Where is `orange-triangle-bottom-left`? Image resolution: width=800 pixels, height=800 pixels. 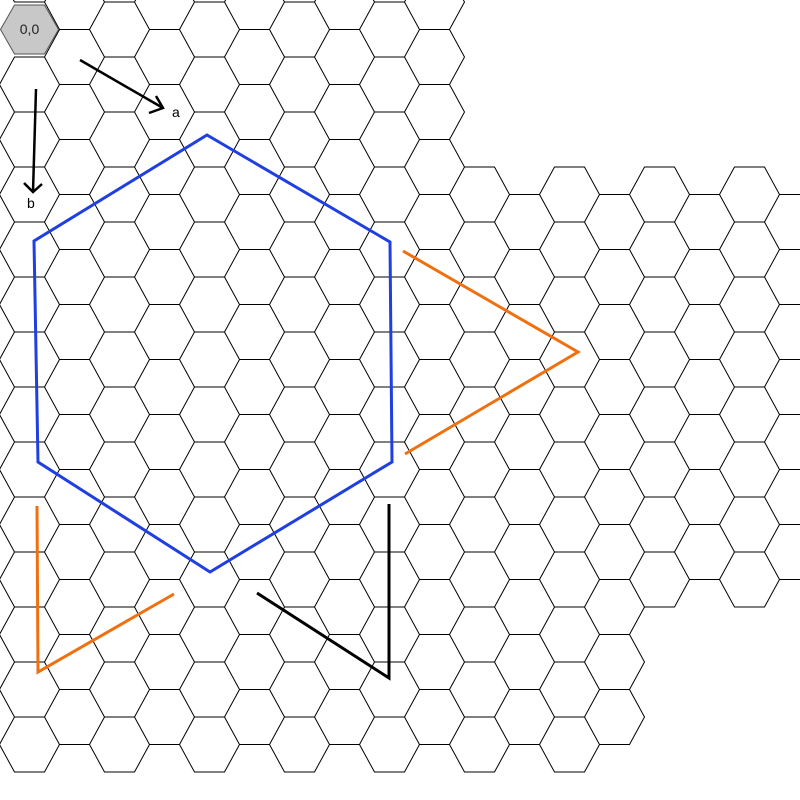
orange-triangle-bottom-left is located at coordinates (105, 590).